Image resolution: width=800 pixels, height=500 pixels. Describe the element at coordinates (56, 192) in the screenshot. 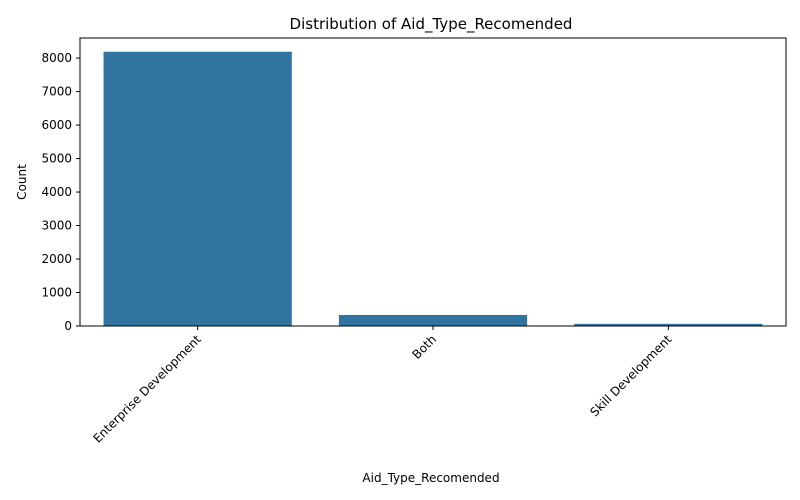

I see `y-tick-label: 4000` at that location.